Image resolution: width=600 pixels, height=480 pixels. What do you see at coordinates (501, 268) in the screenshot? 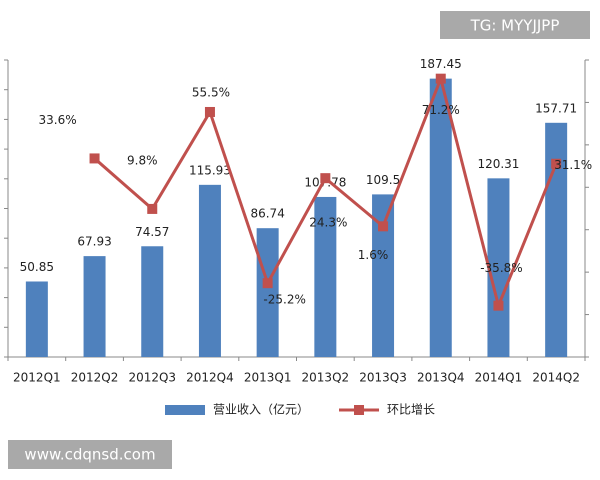
I see `line-value-label: -35.8%` at bounding box center [501, 268].